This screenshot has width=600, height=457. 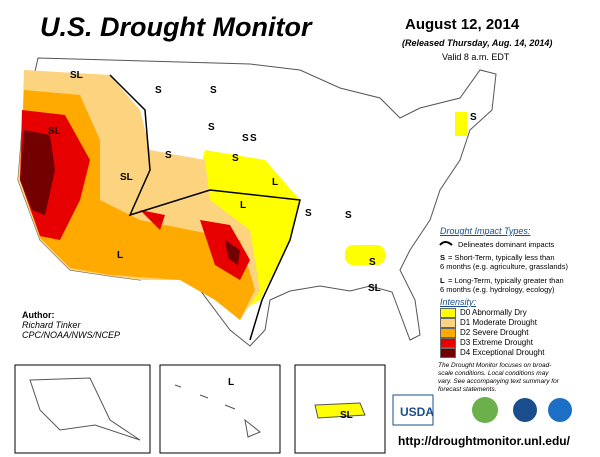 What do you see at coordinates (494, 332) in the screenshot?
I see `intensity-label: D2 Severe Drought` at bounding box center [494, 332].